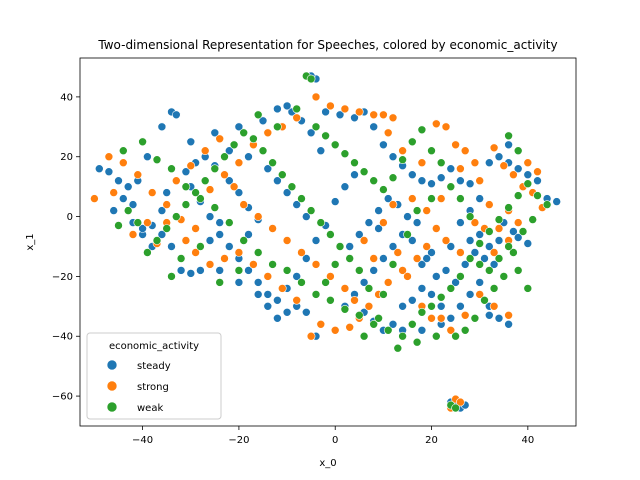 The image size is (640, 480). I want to click on y-tick-label: 20, so click(66, 157).